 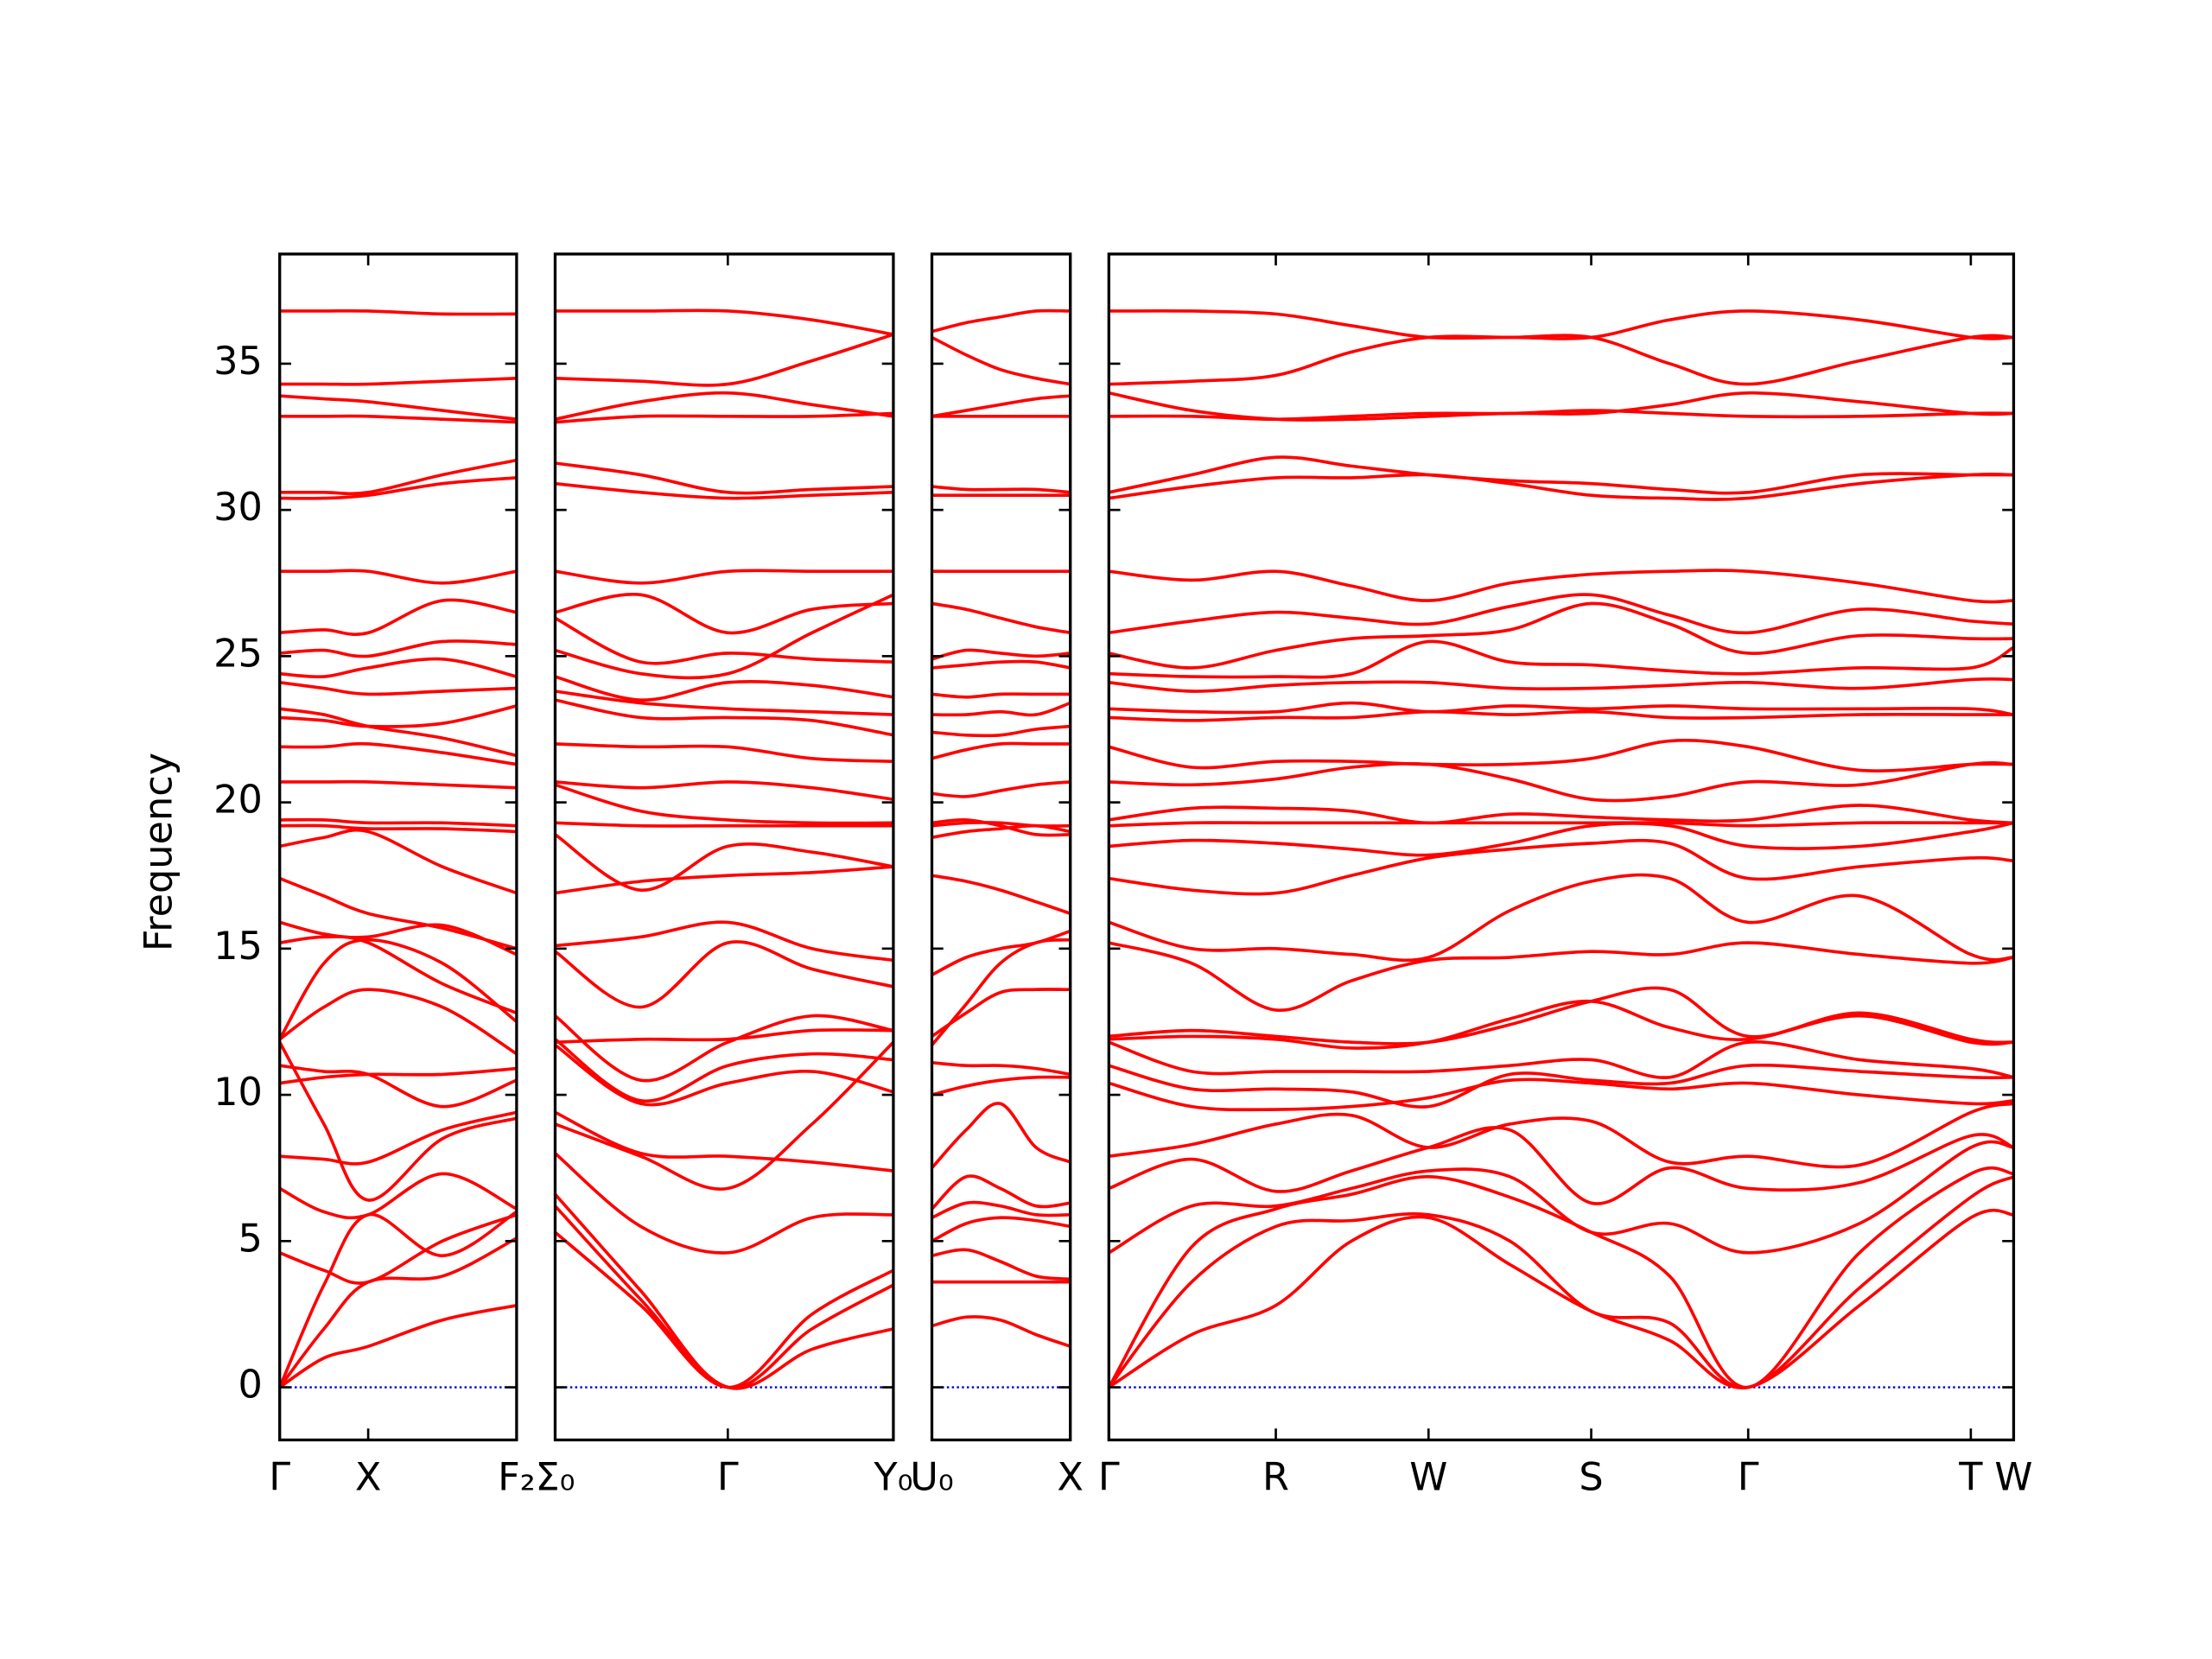 I want to click on x-tick-label: S, so click(x=1591, y=1477).